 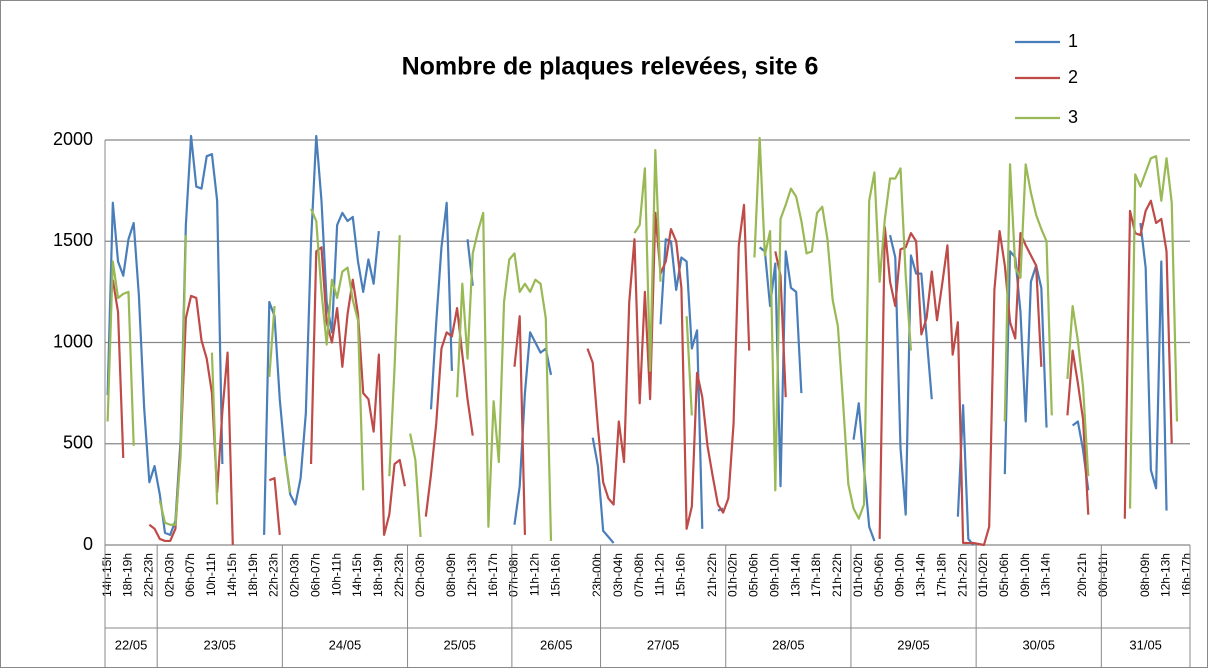 What do you see at coordinates (219, 644) in the screenshot?
I see `group-label: 23/05` at bounding box center [219, 644].